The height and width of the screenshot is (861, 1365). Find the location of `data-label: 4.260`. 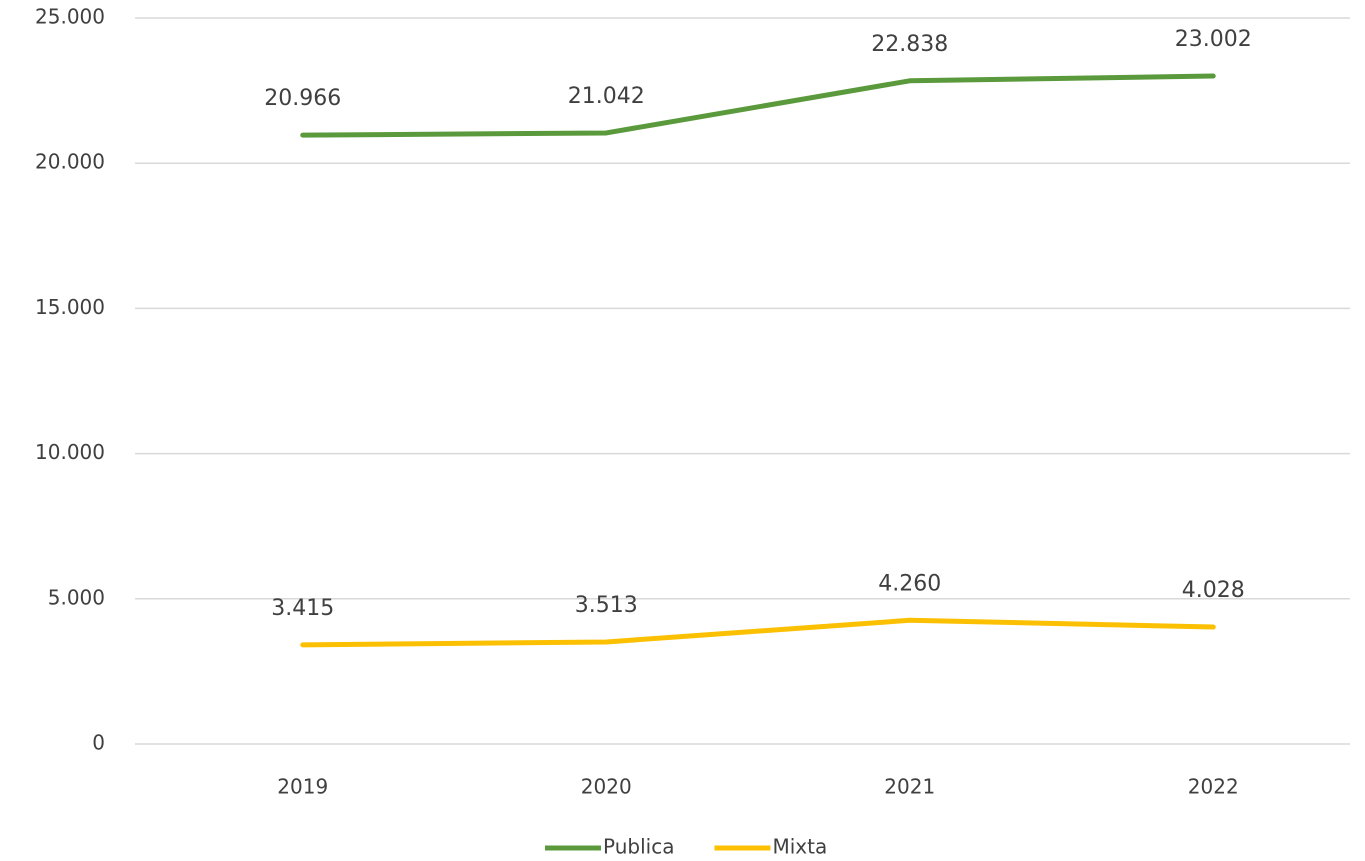

data-label: 4.260 is located at coordinates (909, 583).